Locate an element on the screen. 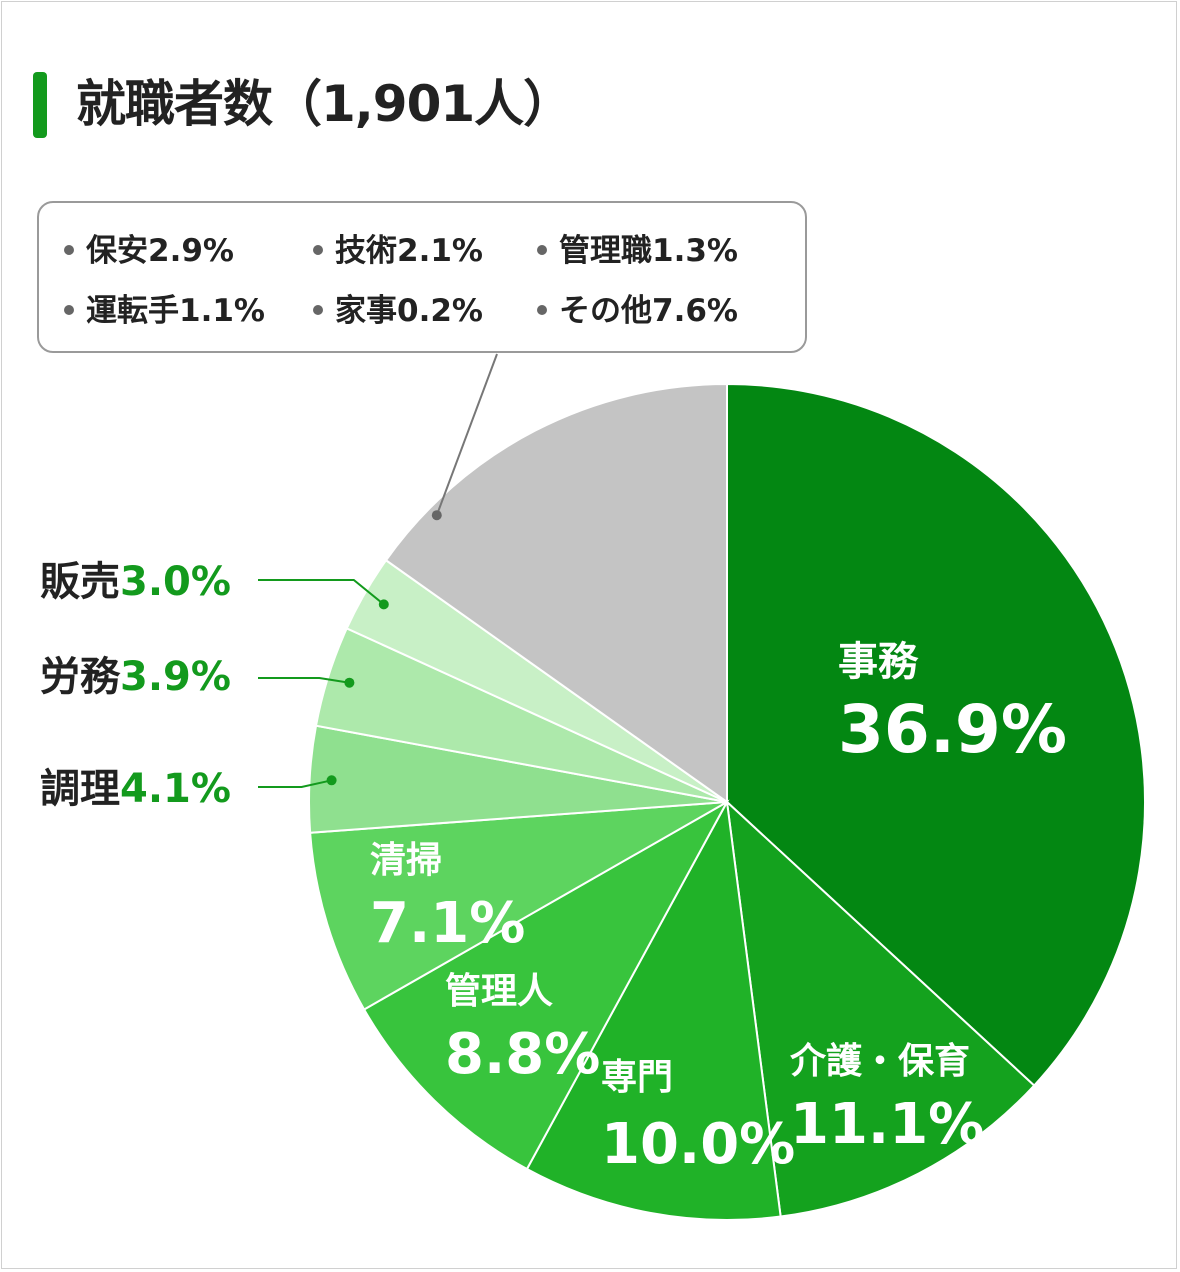 The width and height of the screenshot is (1180, 1272). legend-label: 管理職 is located at coordinates (605, 251).